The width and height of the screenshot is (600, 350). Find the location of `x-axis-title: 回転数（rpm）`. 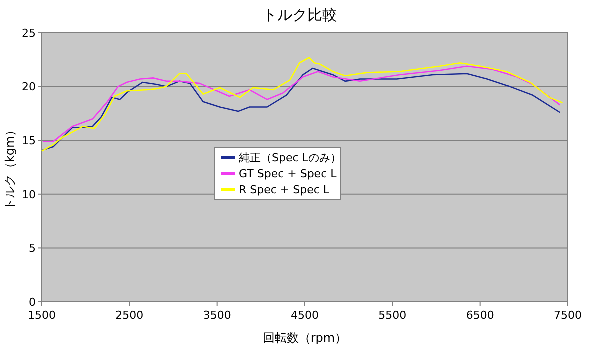

x-axis-title: 回転数（rpm） is located at coordinates (305, 338).